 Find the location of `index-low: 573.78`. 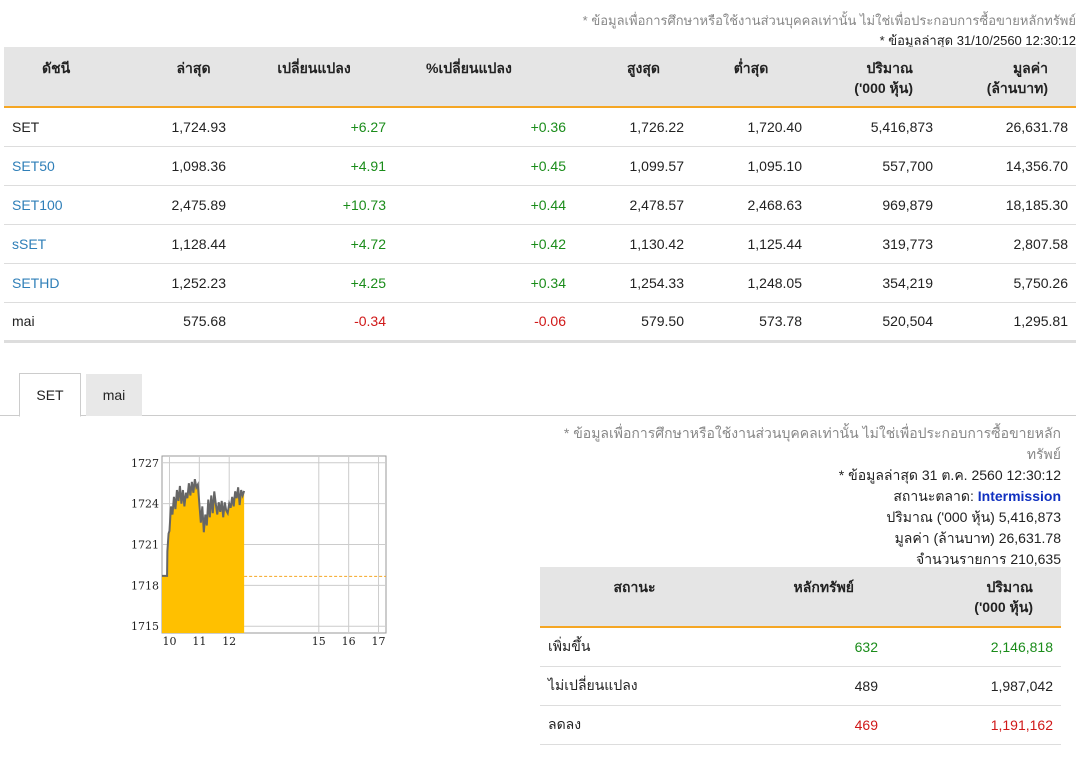

index-low: 573.78 is located at coordinates (751, 322).